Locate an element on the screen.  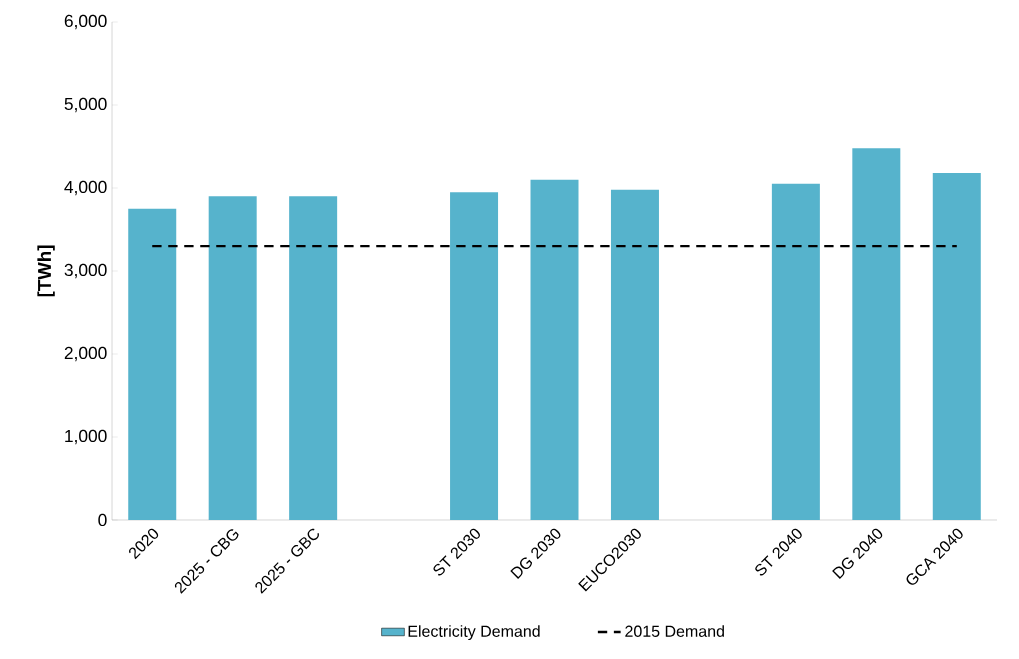
y-tick-label: 2,000 is located at coordinates (85, 354).